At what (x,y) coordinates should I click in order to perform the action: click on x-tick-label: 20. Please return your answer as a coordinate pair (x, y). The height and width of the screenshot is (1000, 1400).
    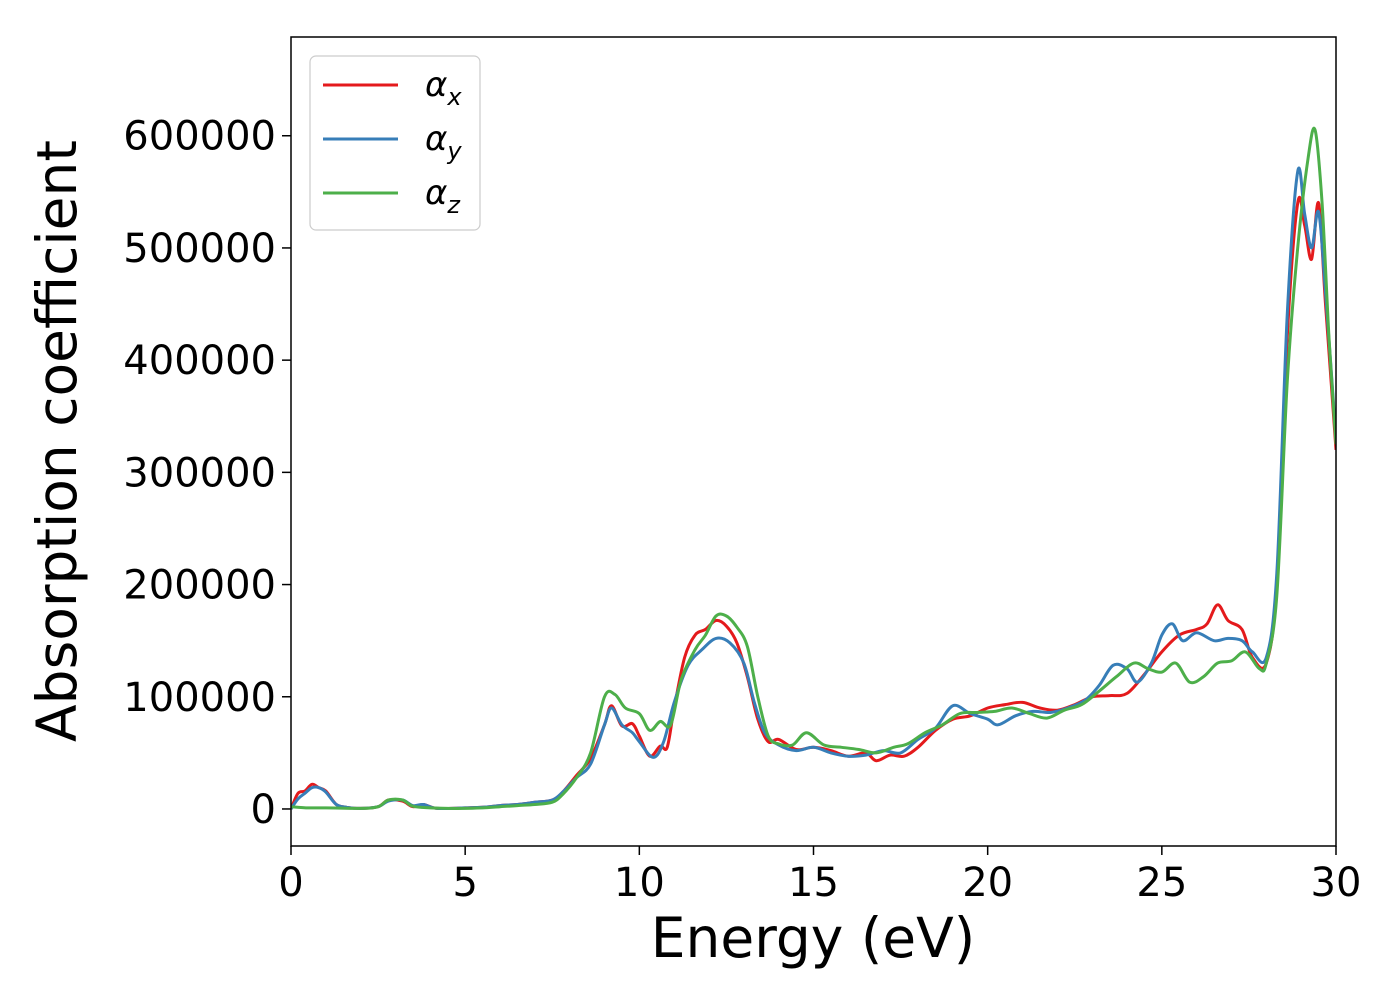
    Looking at the image, I should click on (987, 883).